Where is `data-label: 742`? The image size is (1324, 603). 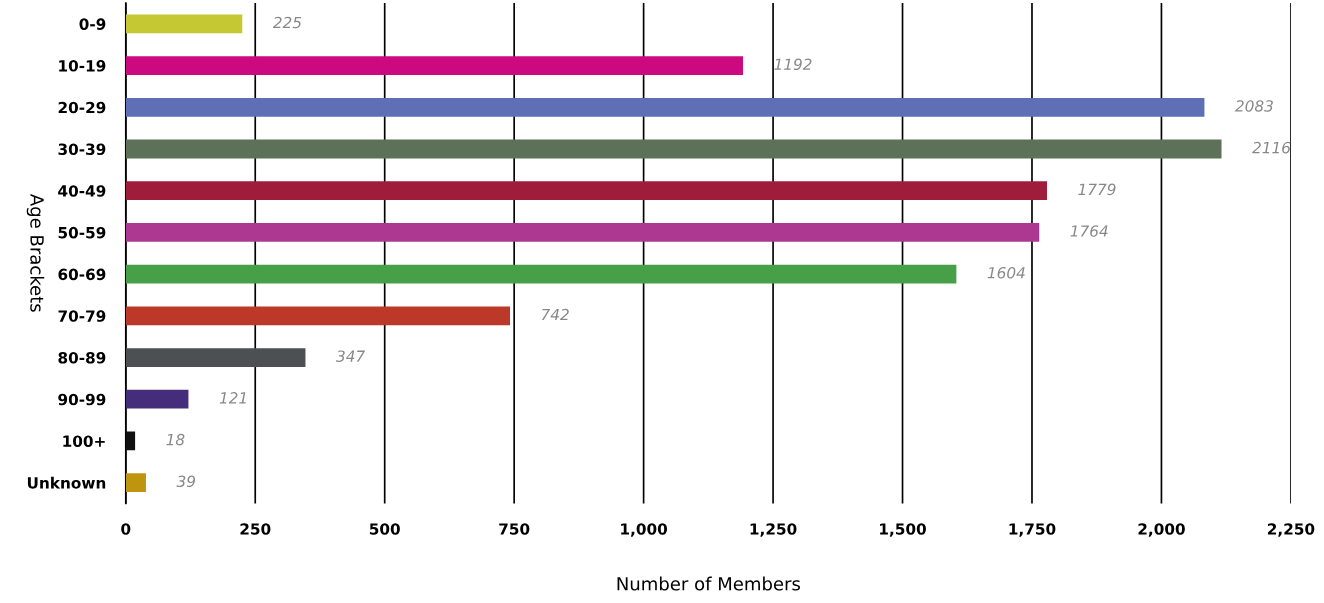
data-label: 742 is located at coordinates (555, 314).